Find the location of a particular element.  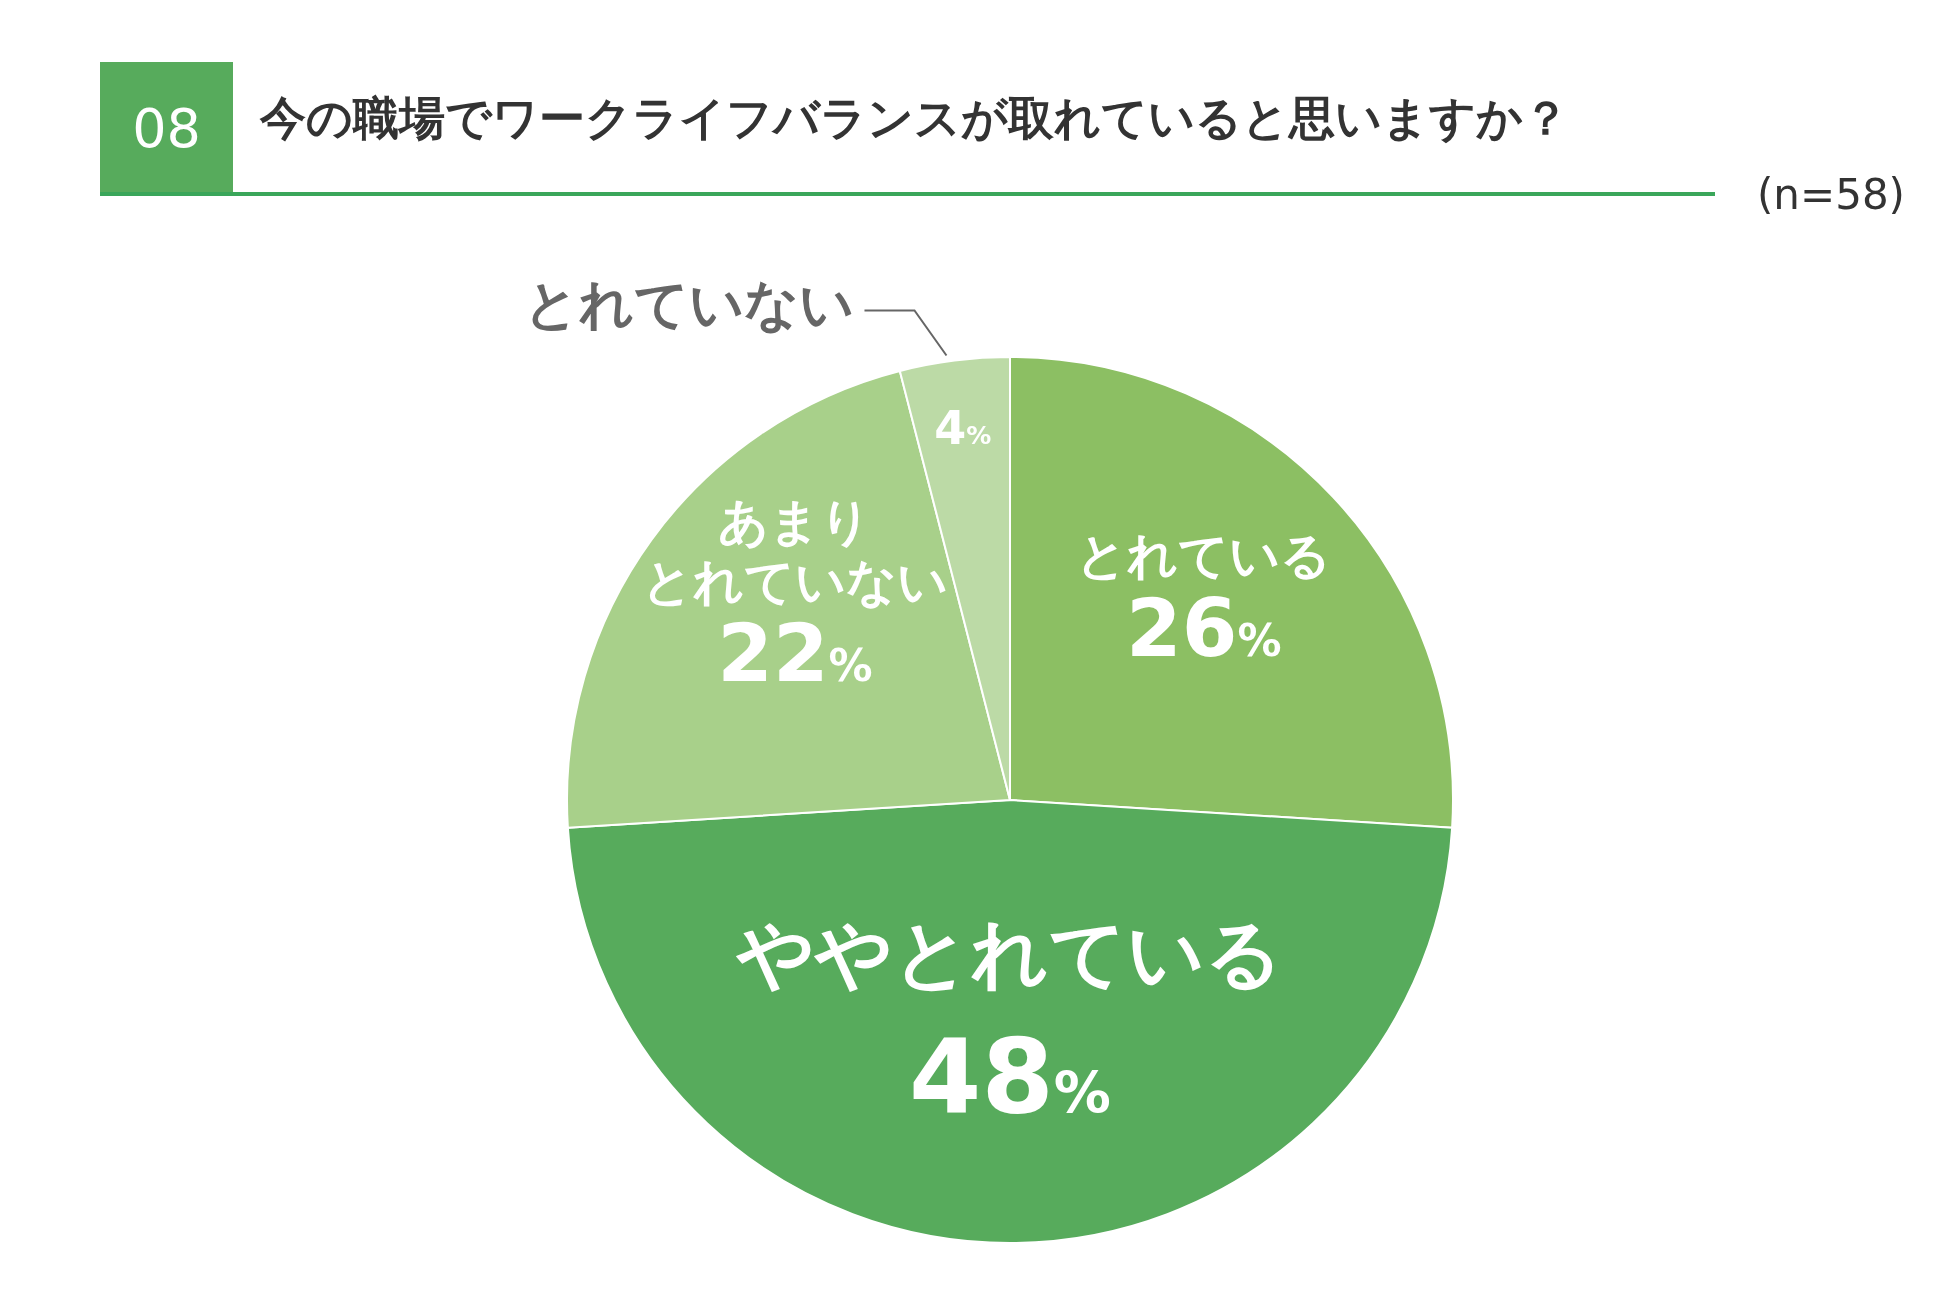

chart-title: 今の職場でワークライフバランスが取れていると思いますか？ is located at coordinates (914, 118).